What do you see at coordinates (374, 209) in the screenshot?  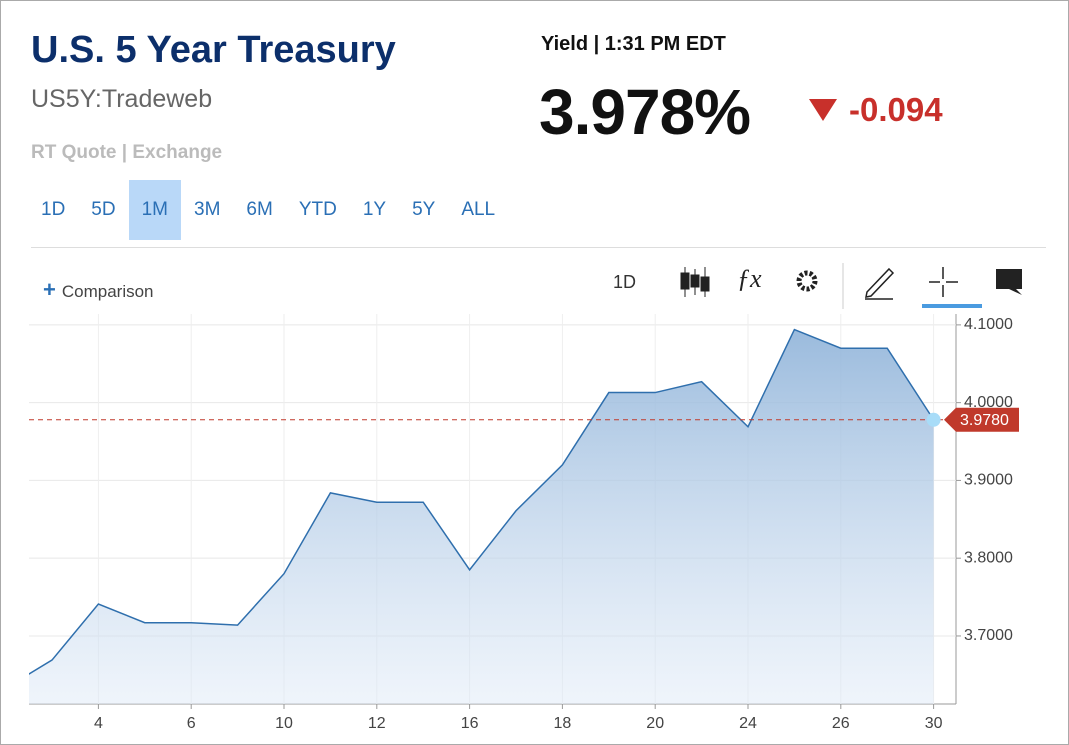 I see `range-tab: 1Y` at bounding box center [374, 209].